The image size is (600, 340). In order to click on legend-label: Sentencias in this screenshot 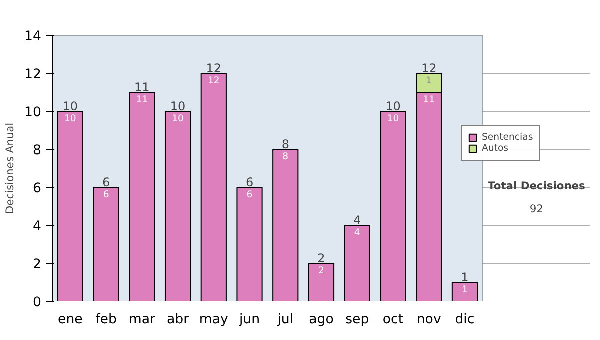, I will do `click(508, 137)`.